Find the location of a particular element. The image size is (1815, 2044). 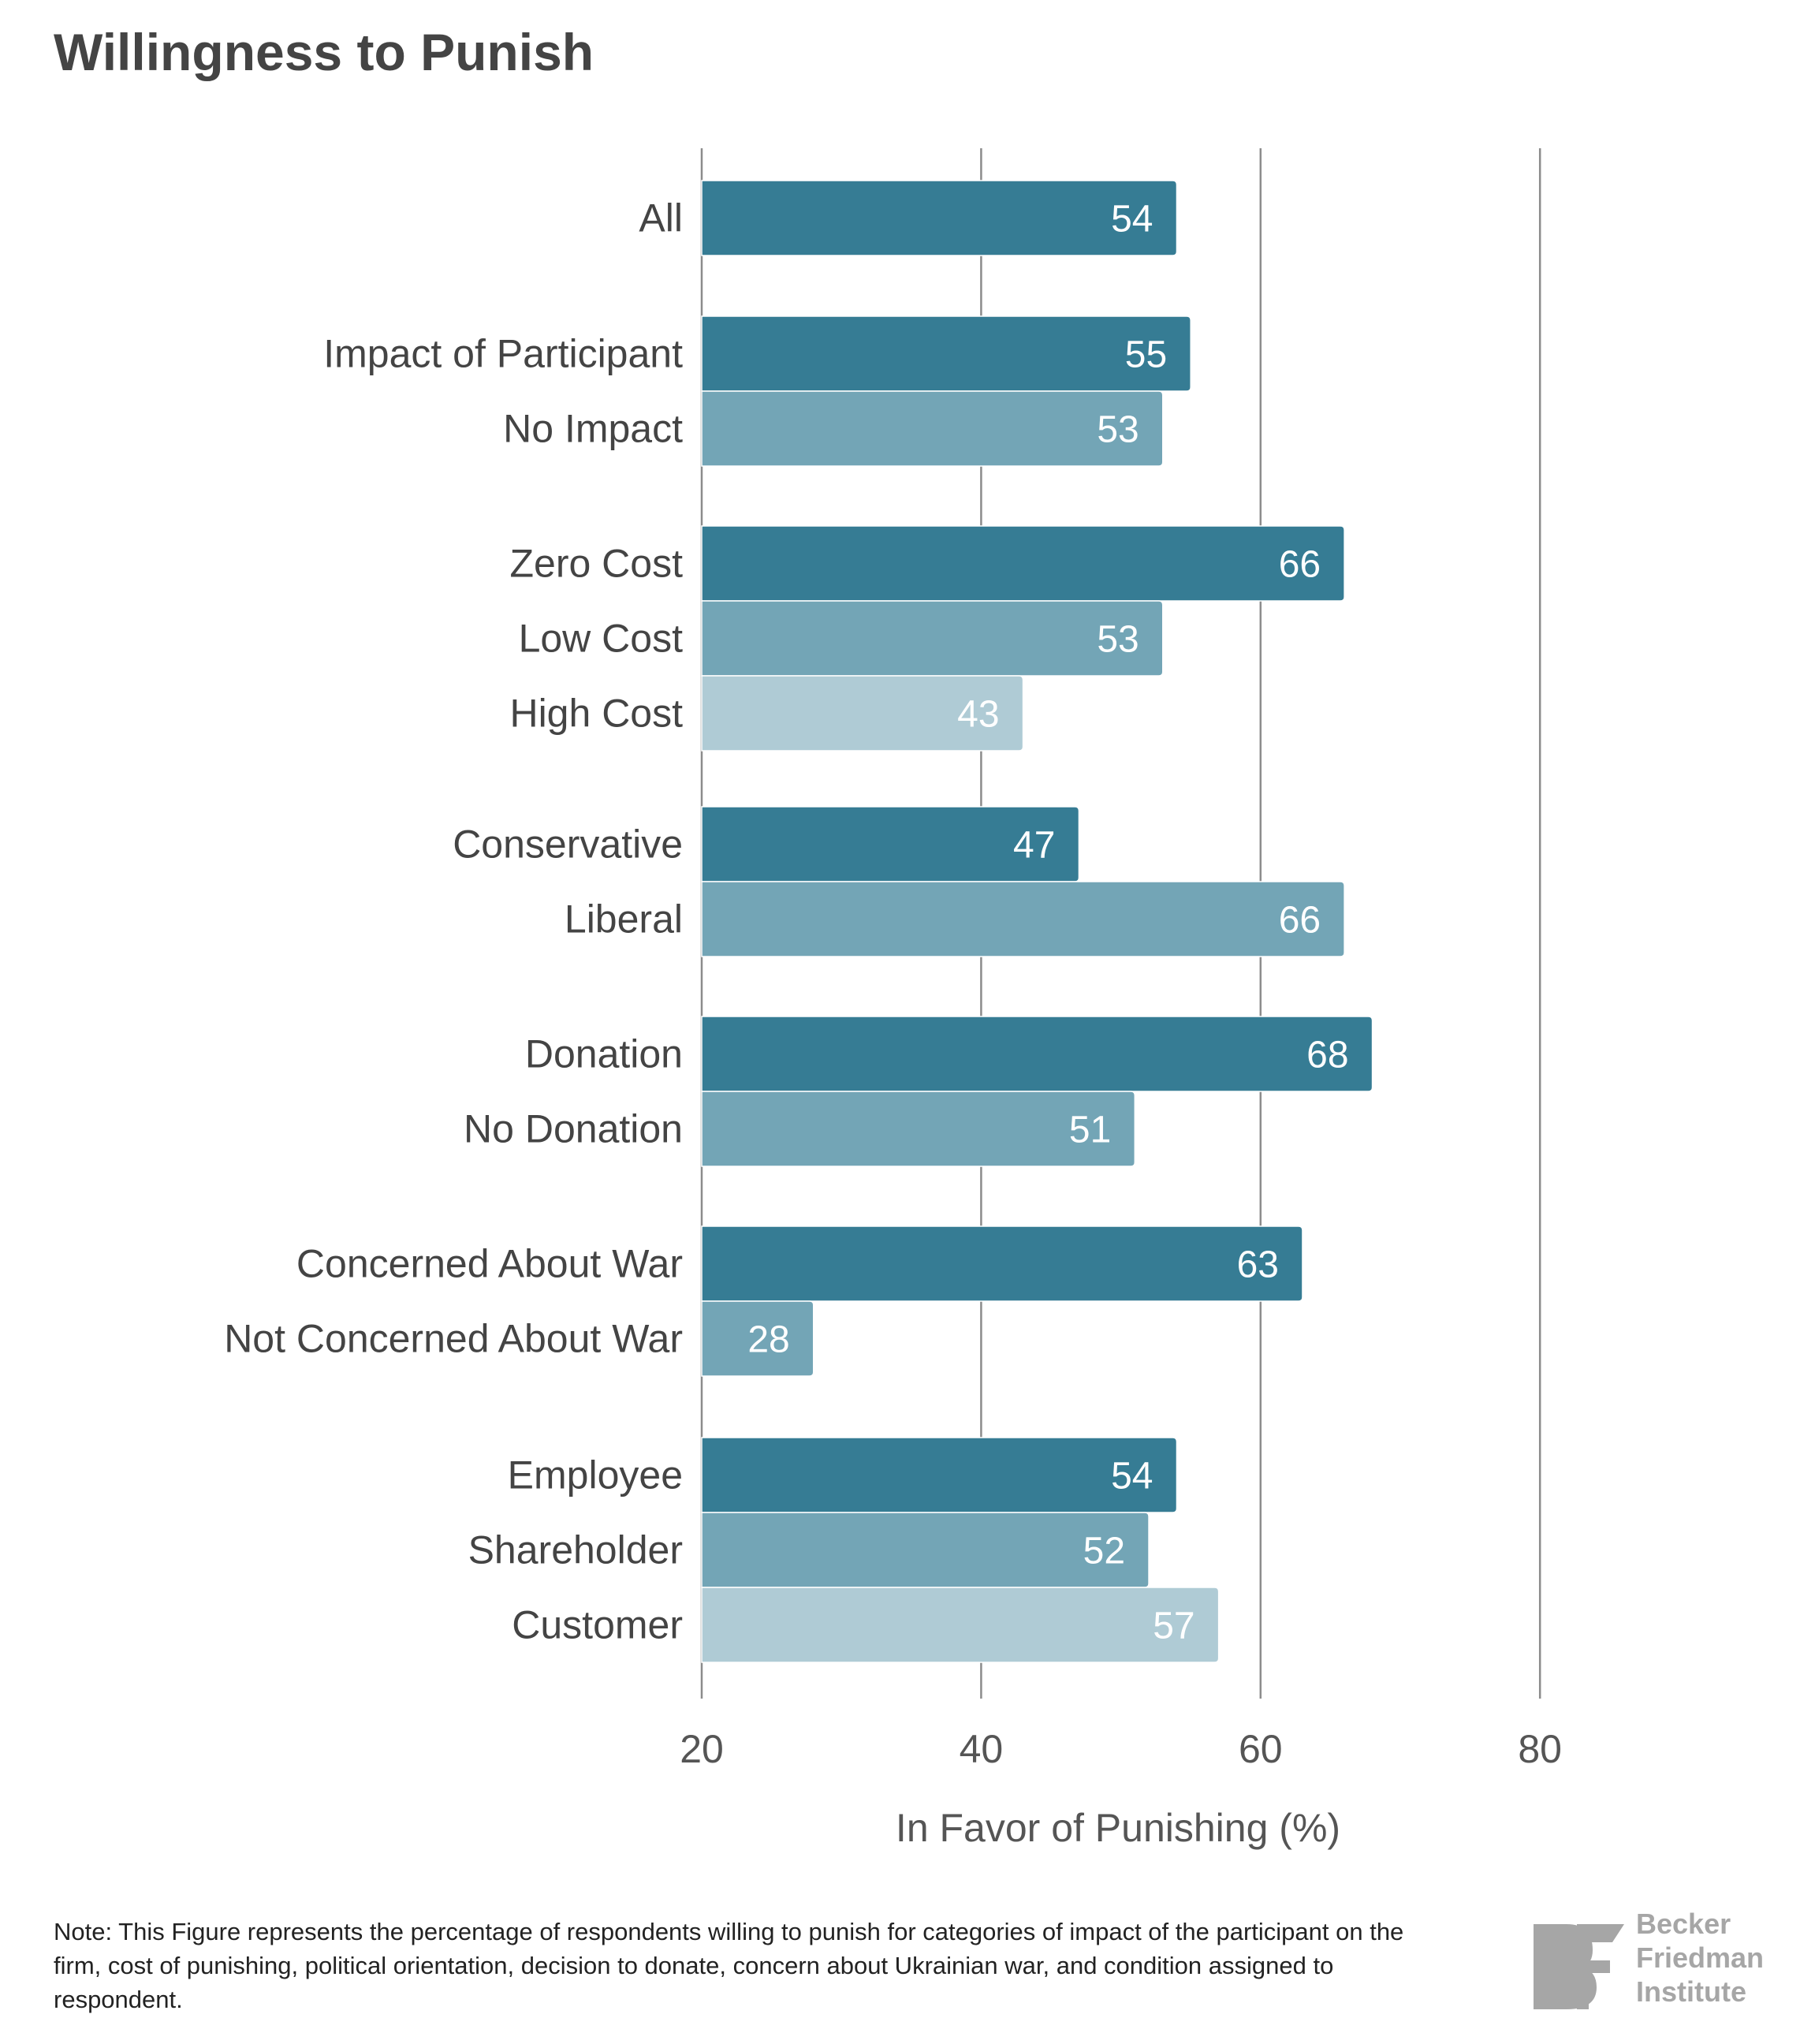

bar-value-label: 63 is located at coordinates (1258, 1265).